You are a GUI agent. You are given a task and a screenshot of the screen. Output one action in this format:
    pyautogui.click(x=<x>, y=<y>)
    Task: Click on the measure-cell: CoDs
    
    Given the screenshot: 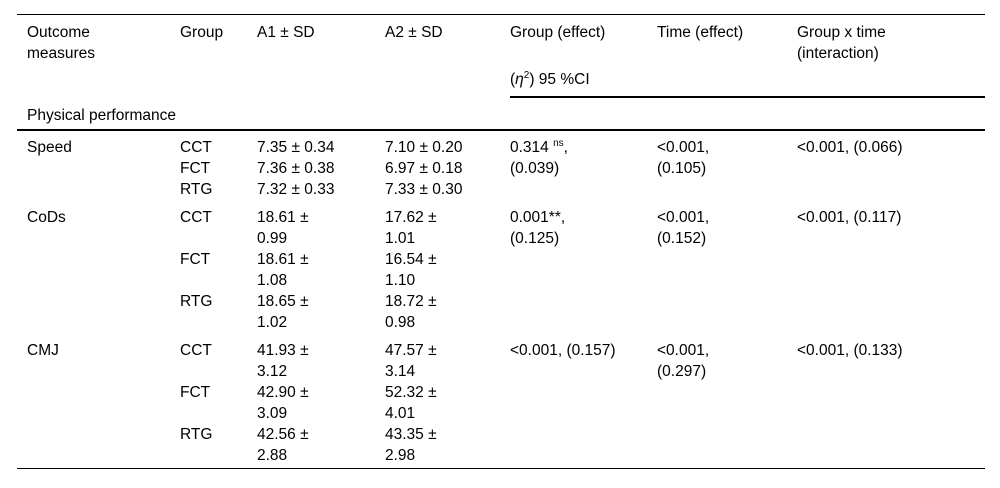 What is the action you would take?
    pyautogui.click(x=46, y=217)
    